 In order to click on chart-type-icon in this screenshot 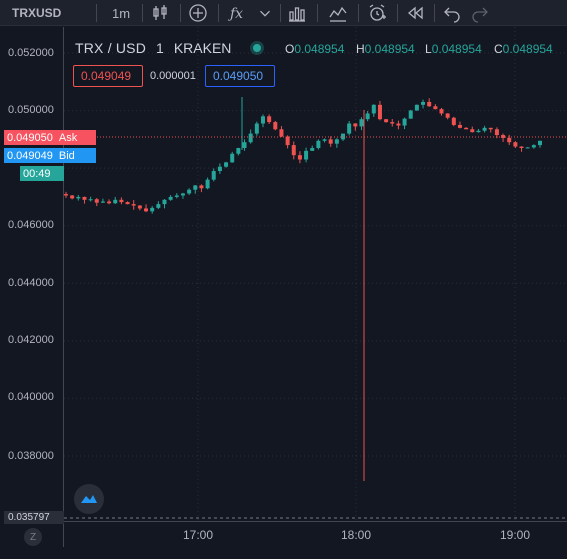, I will do `click(338, 13)`.